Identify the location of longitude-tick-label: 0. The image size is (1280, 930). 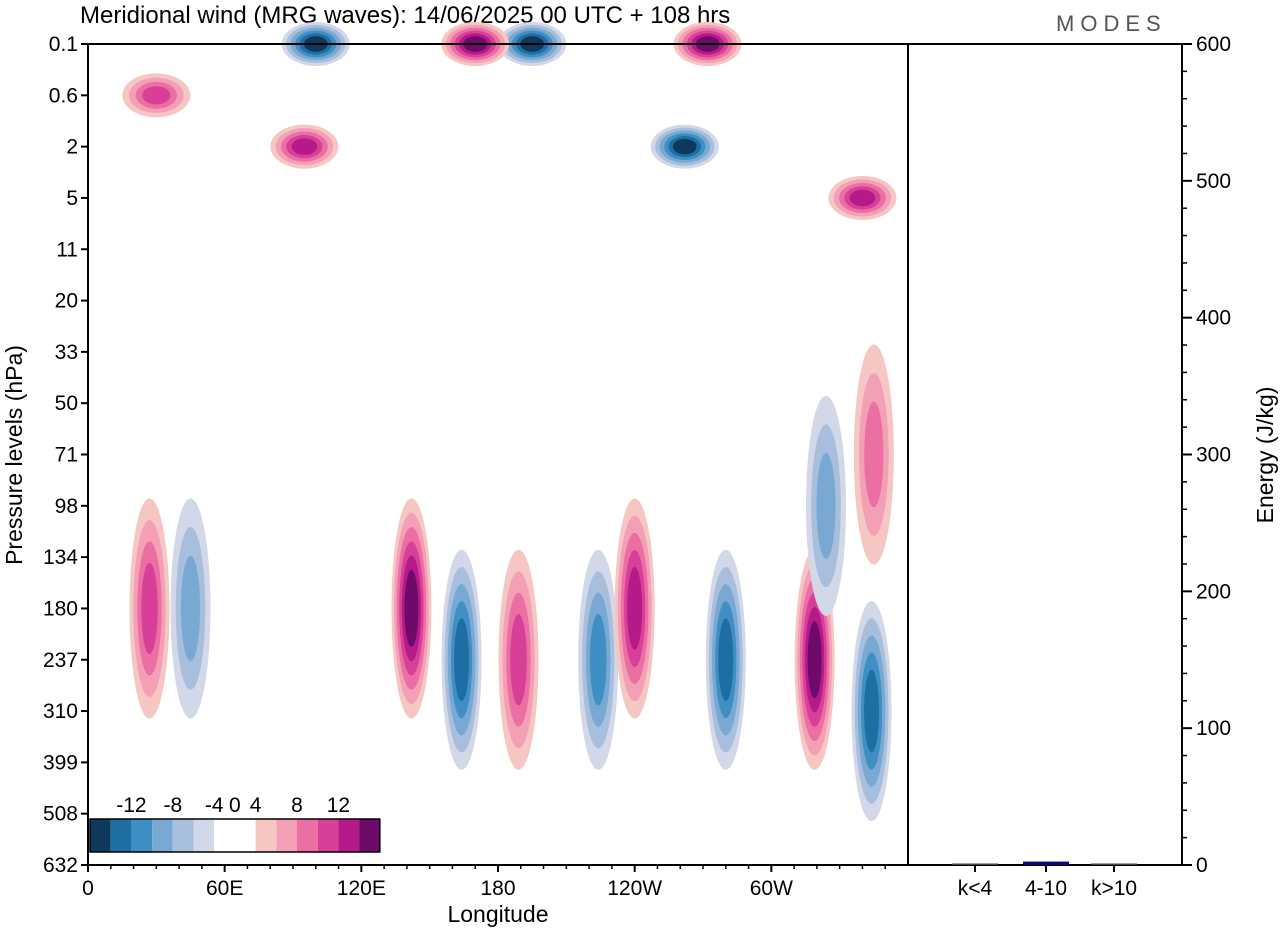
(88, 888).